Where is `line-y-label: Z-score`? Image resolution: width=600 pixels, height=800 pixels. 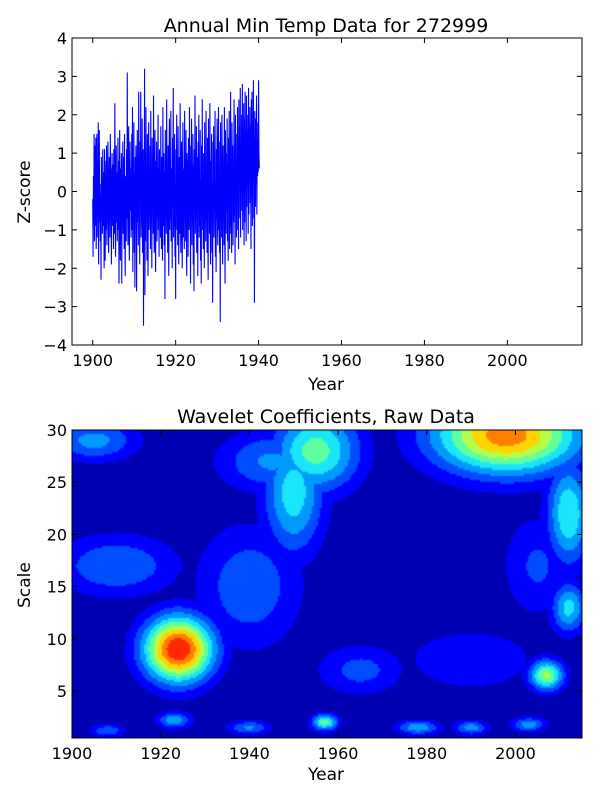
line-y-label: Z-score is located at coordinates (25, 191).